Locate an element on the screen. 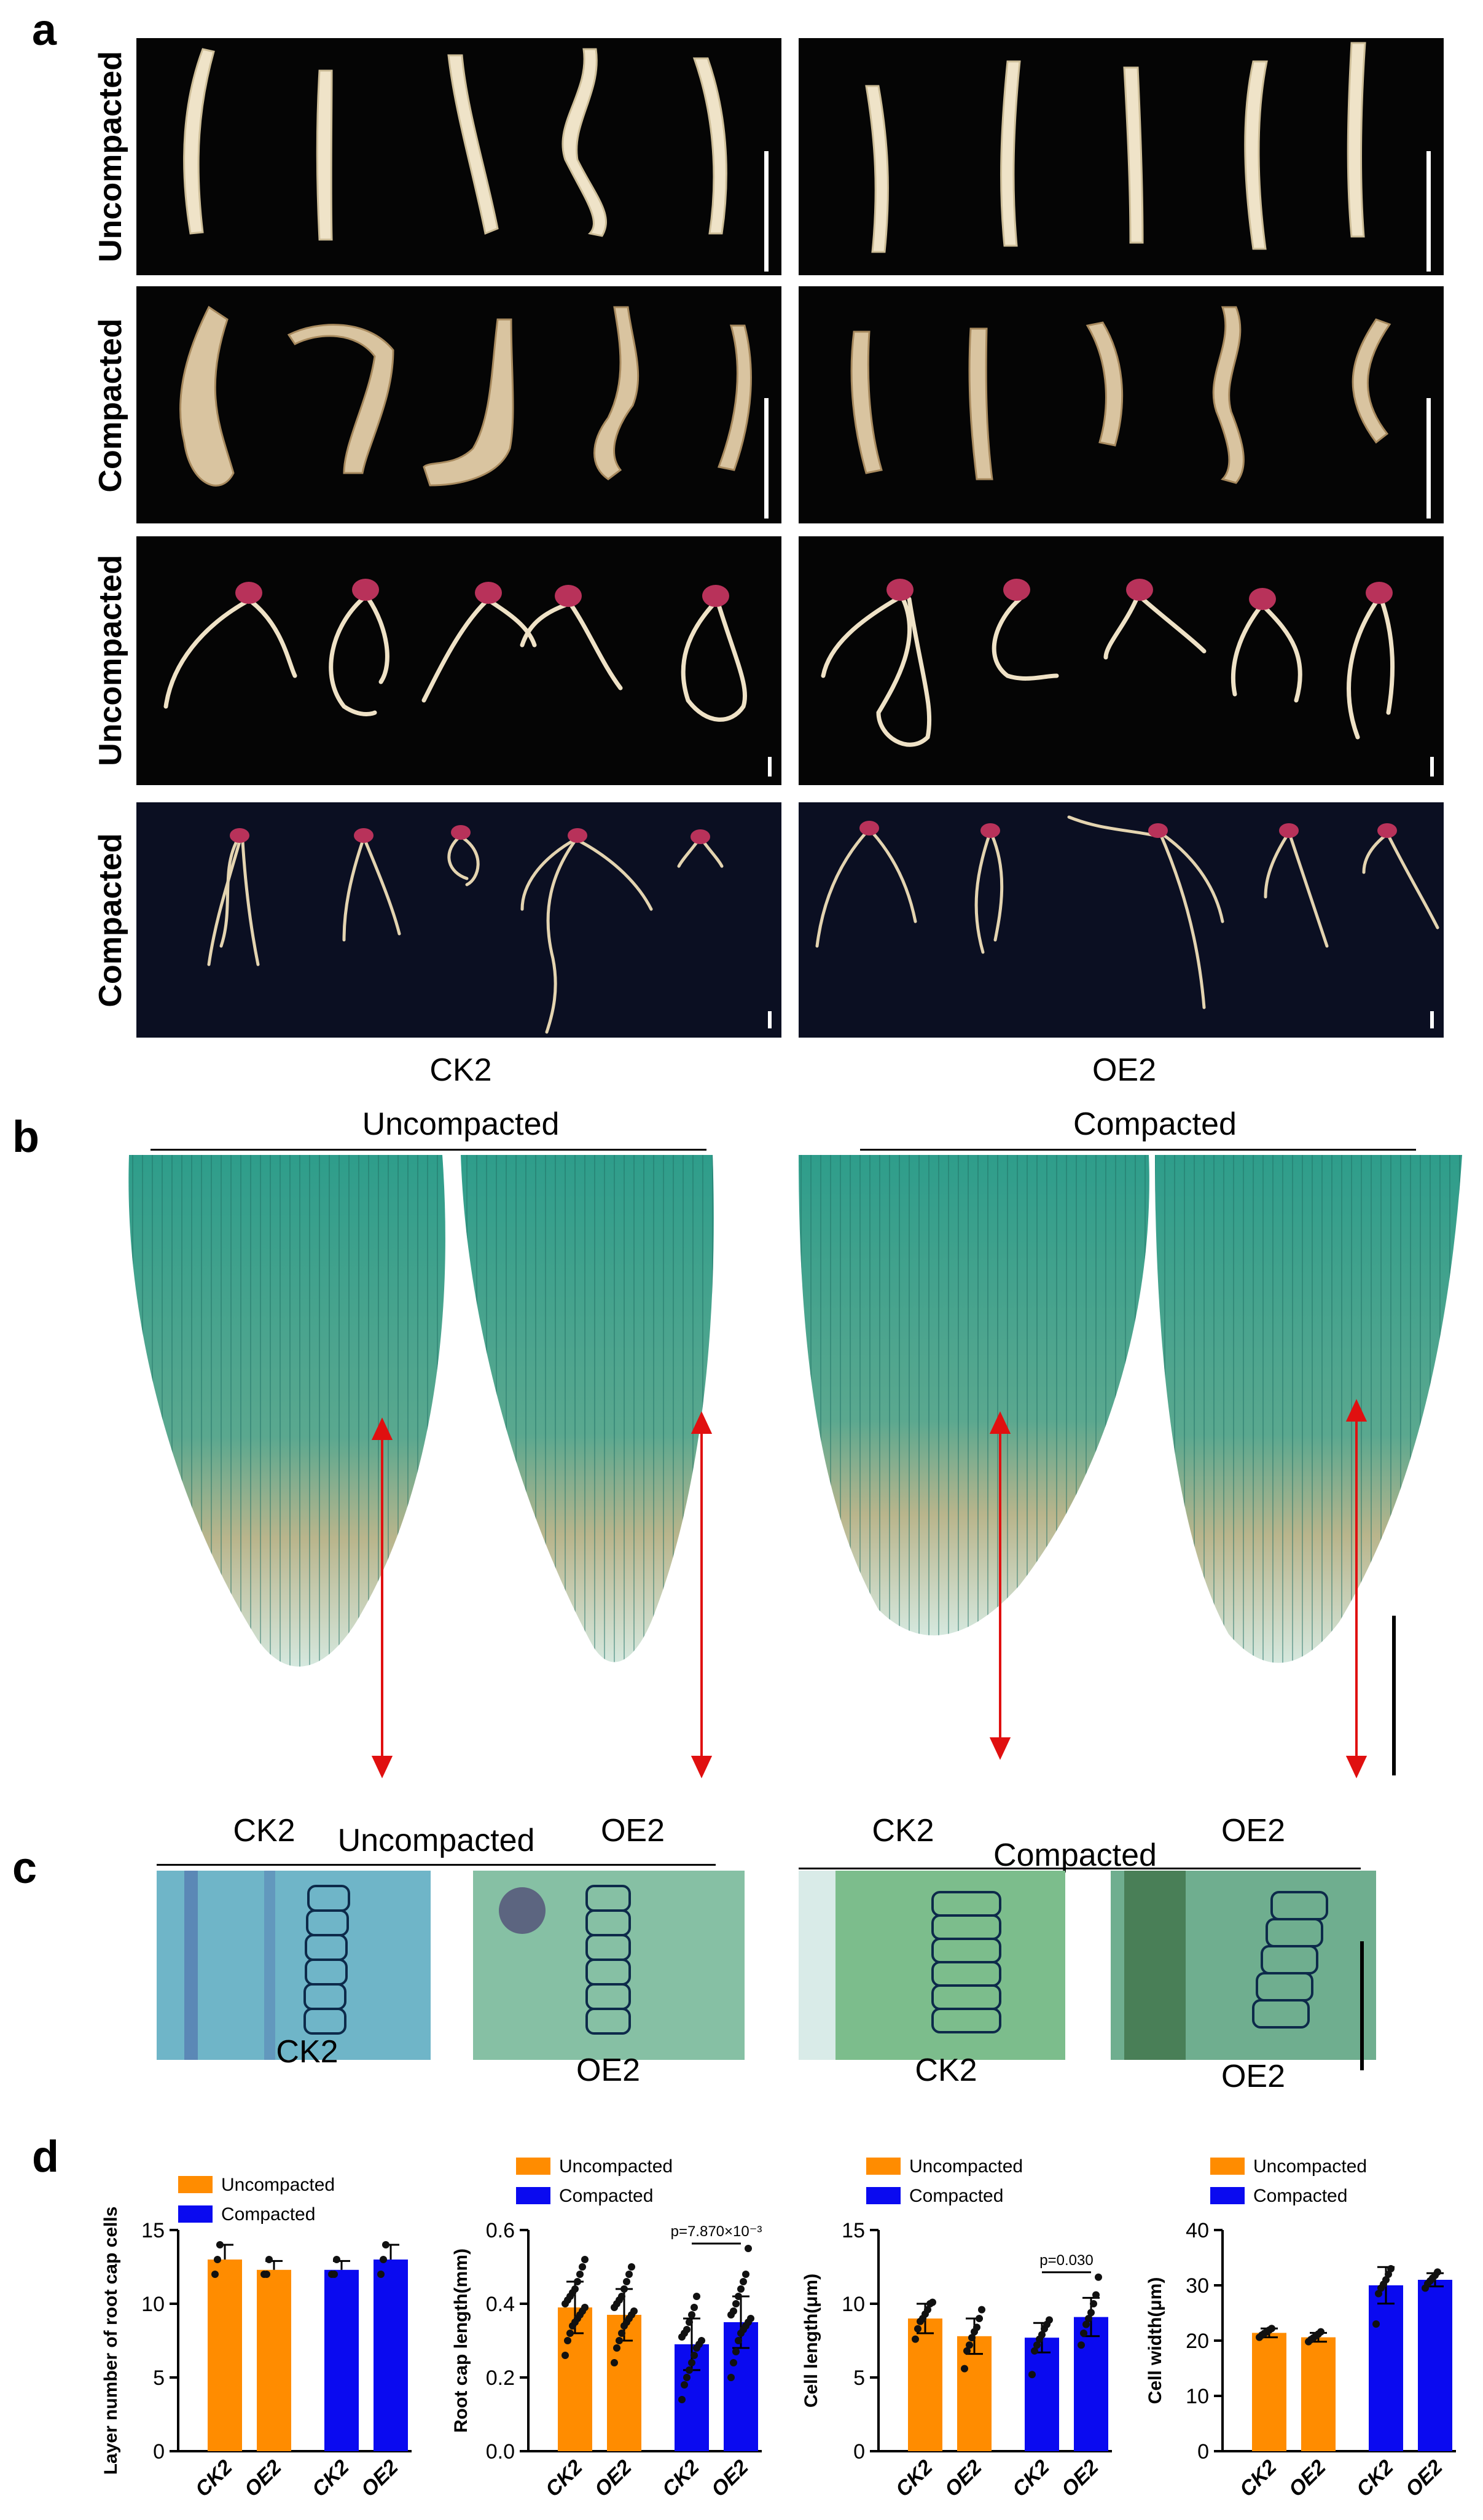 The width and height of the screenshot is (1483, 2520). panel-b-header-uncompacted: Uncompacted is located at coordinates (461, 1124).